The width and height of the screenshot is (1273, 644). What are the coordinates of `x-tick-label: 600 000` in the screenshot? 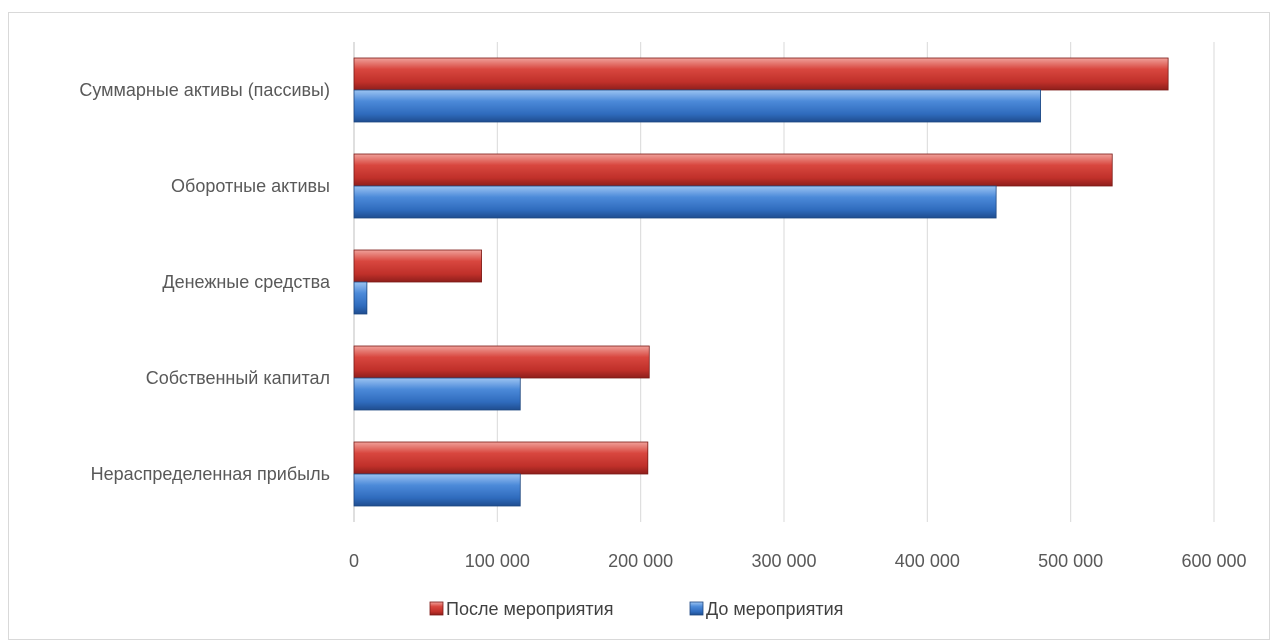 It's located at (1213, 561).